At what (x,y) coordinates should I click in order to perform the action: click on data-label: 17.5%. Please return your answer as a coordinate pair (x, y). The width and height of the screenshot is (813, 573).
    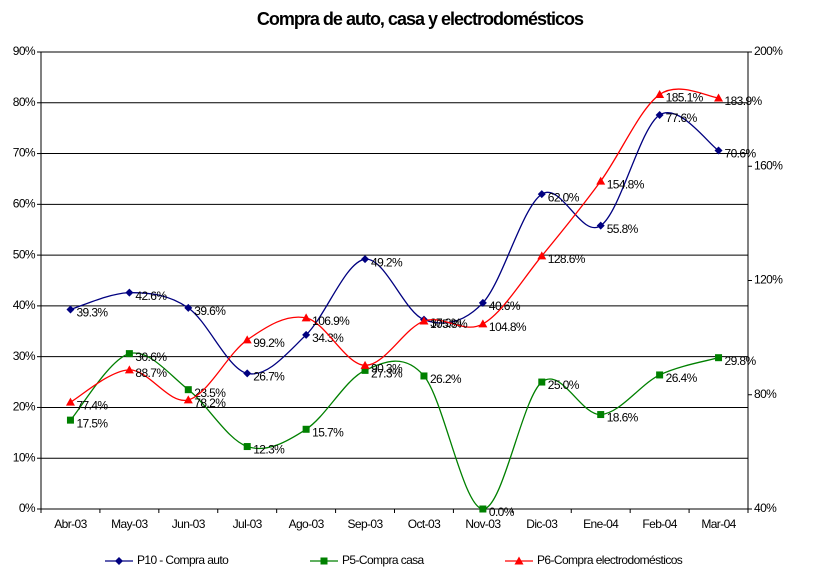
    Looking at the image, I should click on (92, 423).